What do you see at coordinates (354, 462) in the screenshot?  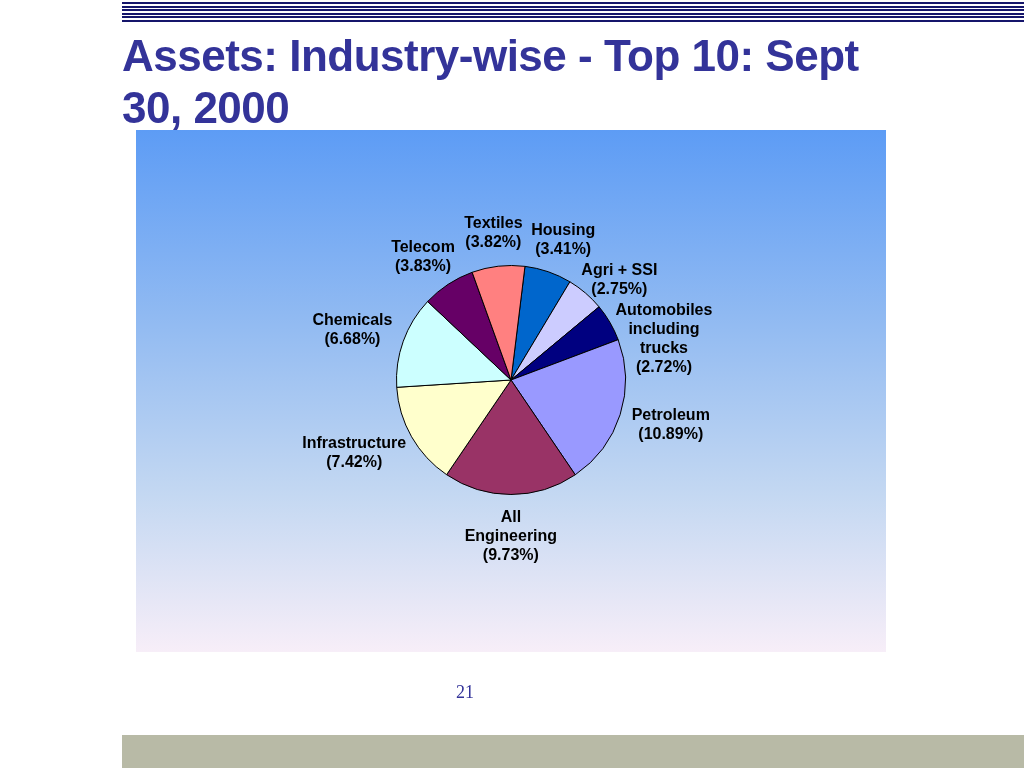 I see `data-label: (7.42%)` at bounding box center [354, 462].